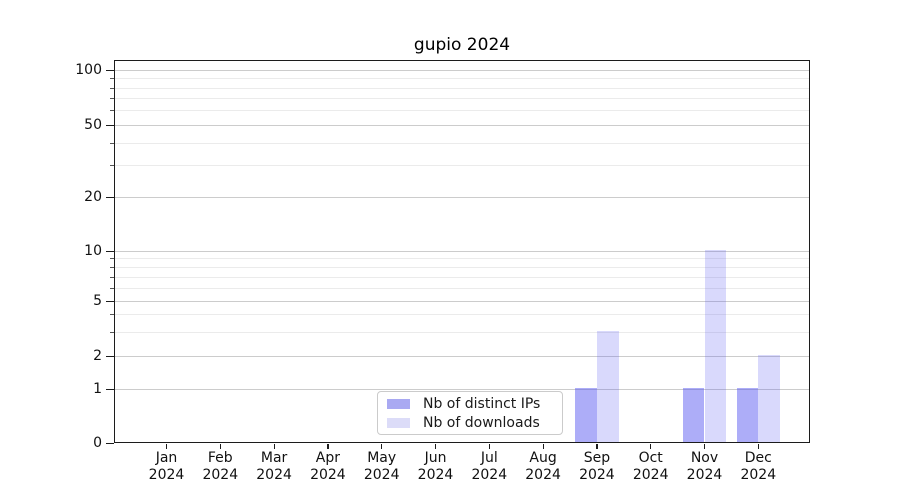  What do you see at coordinates (88, 70) in the screenshot?
I see `y-tick-label: 100` at bounding box center [88, 70].